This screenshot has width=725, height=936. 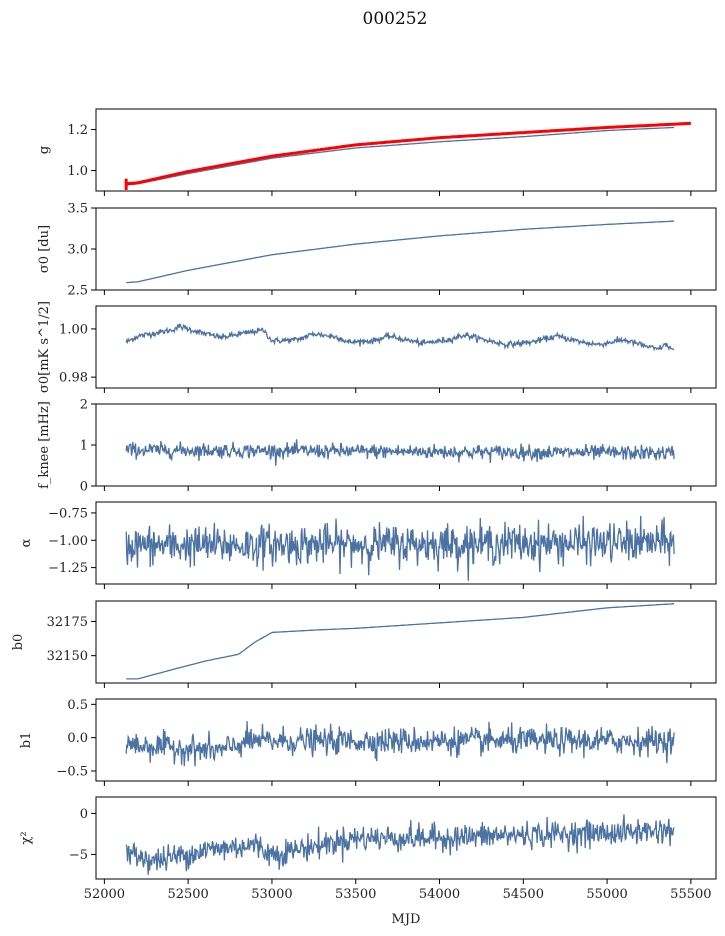 I want to click on y-tick-label: 3.5, so click(x=77, y=209).